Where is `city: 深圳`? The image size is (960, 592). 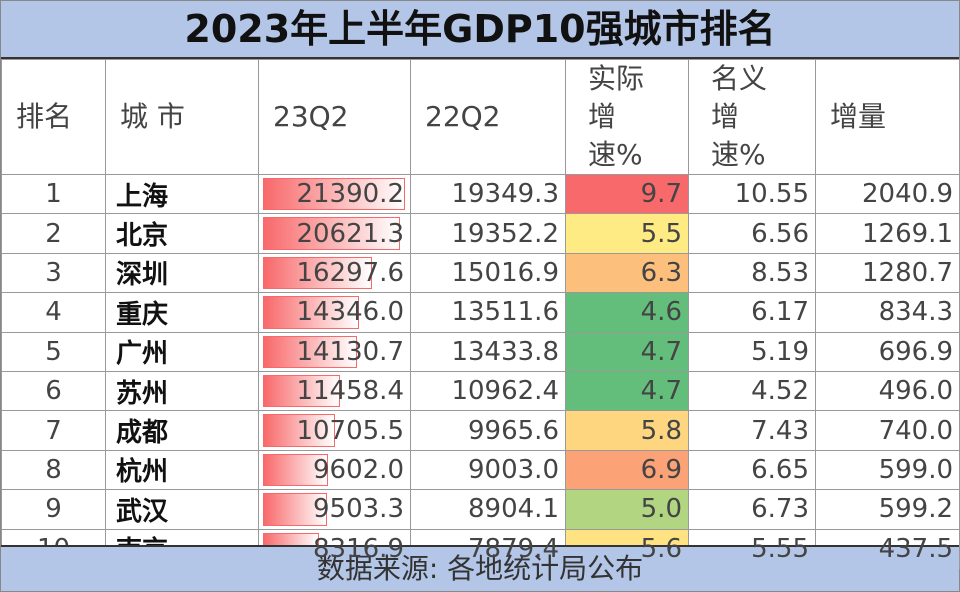
city: 深圳 is located at coordinates (182, 273).